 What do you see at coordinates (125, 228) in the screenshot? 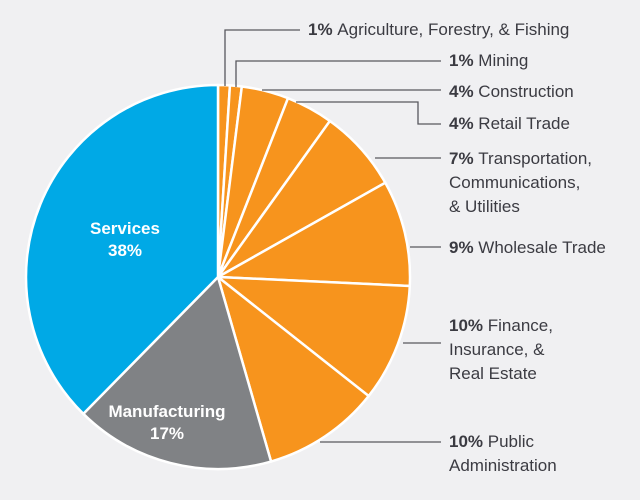
I see `slice-name: Services` at bounding box center [125, 228].